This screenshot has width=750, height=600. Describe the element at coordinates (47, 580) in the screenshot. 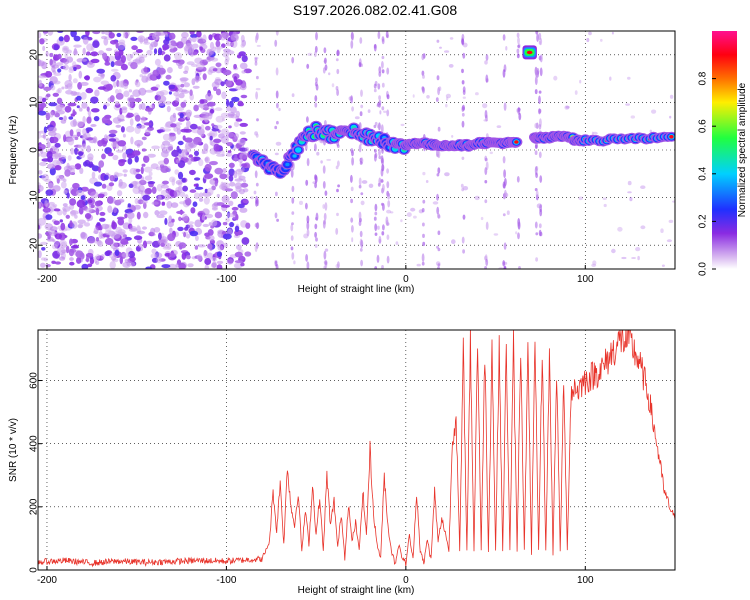

I see `x-tick-label: -200` at that location.